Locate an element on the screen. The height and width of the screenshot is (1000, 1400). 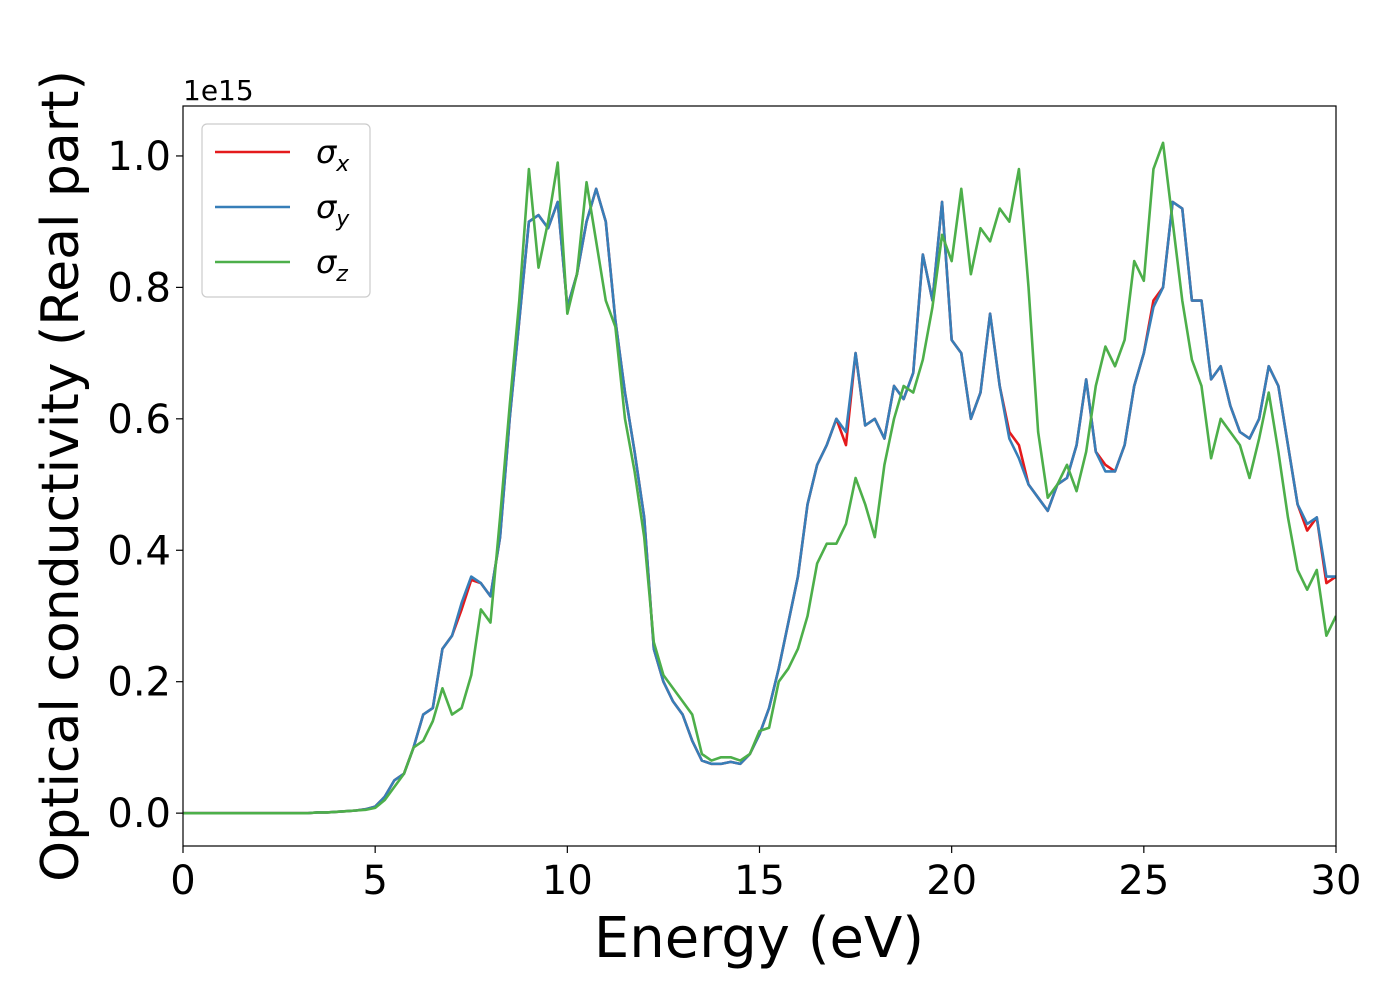
x-tick-label: 0 is located at coordinates (182, 881).